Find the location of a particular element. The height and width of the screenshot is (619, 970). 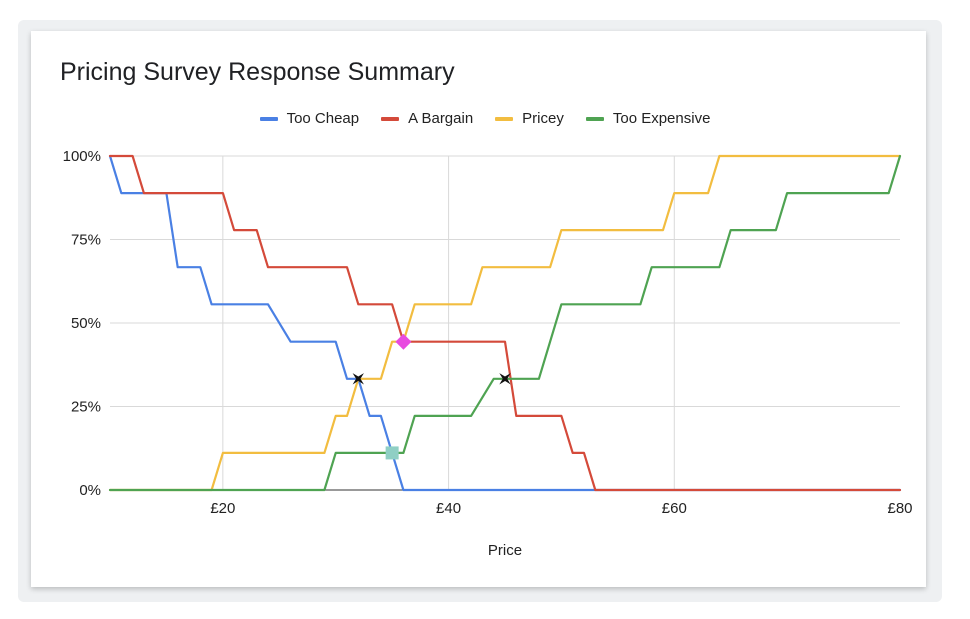

y-tick-label: 0% is located at coordinates (90, 490).